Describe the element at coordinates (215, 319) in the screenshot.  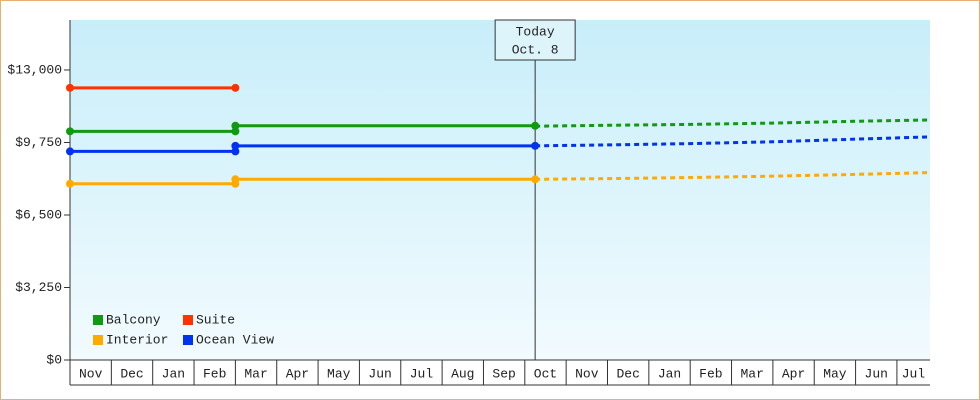
I see `legend-label: Suite` at that location.